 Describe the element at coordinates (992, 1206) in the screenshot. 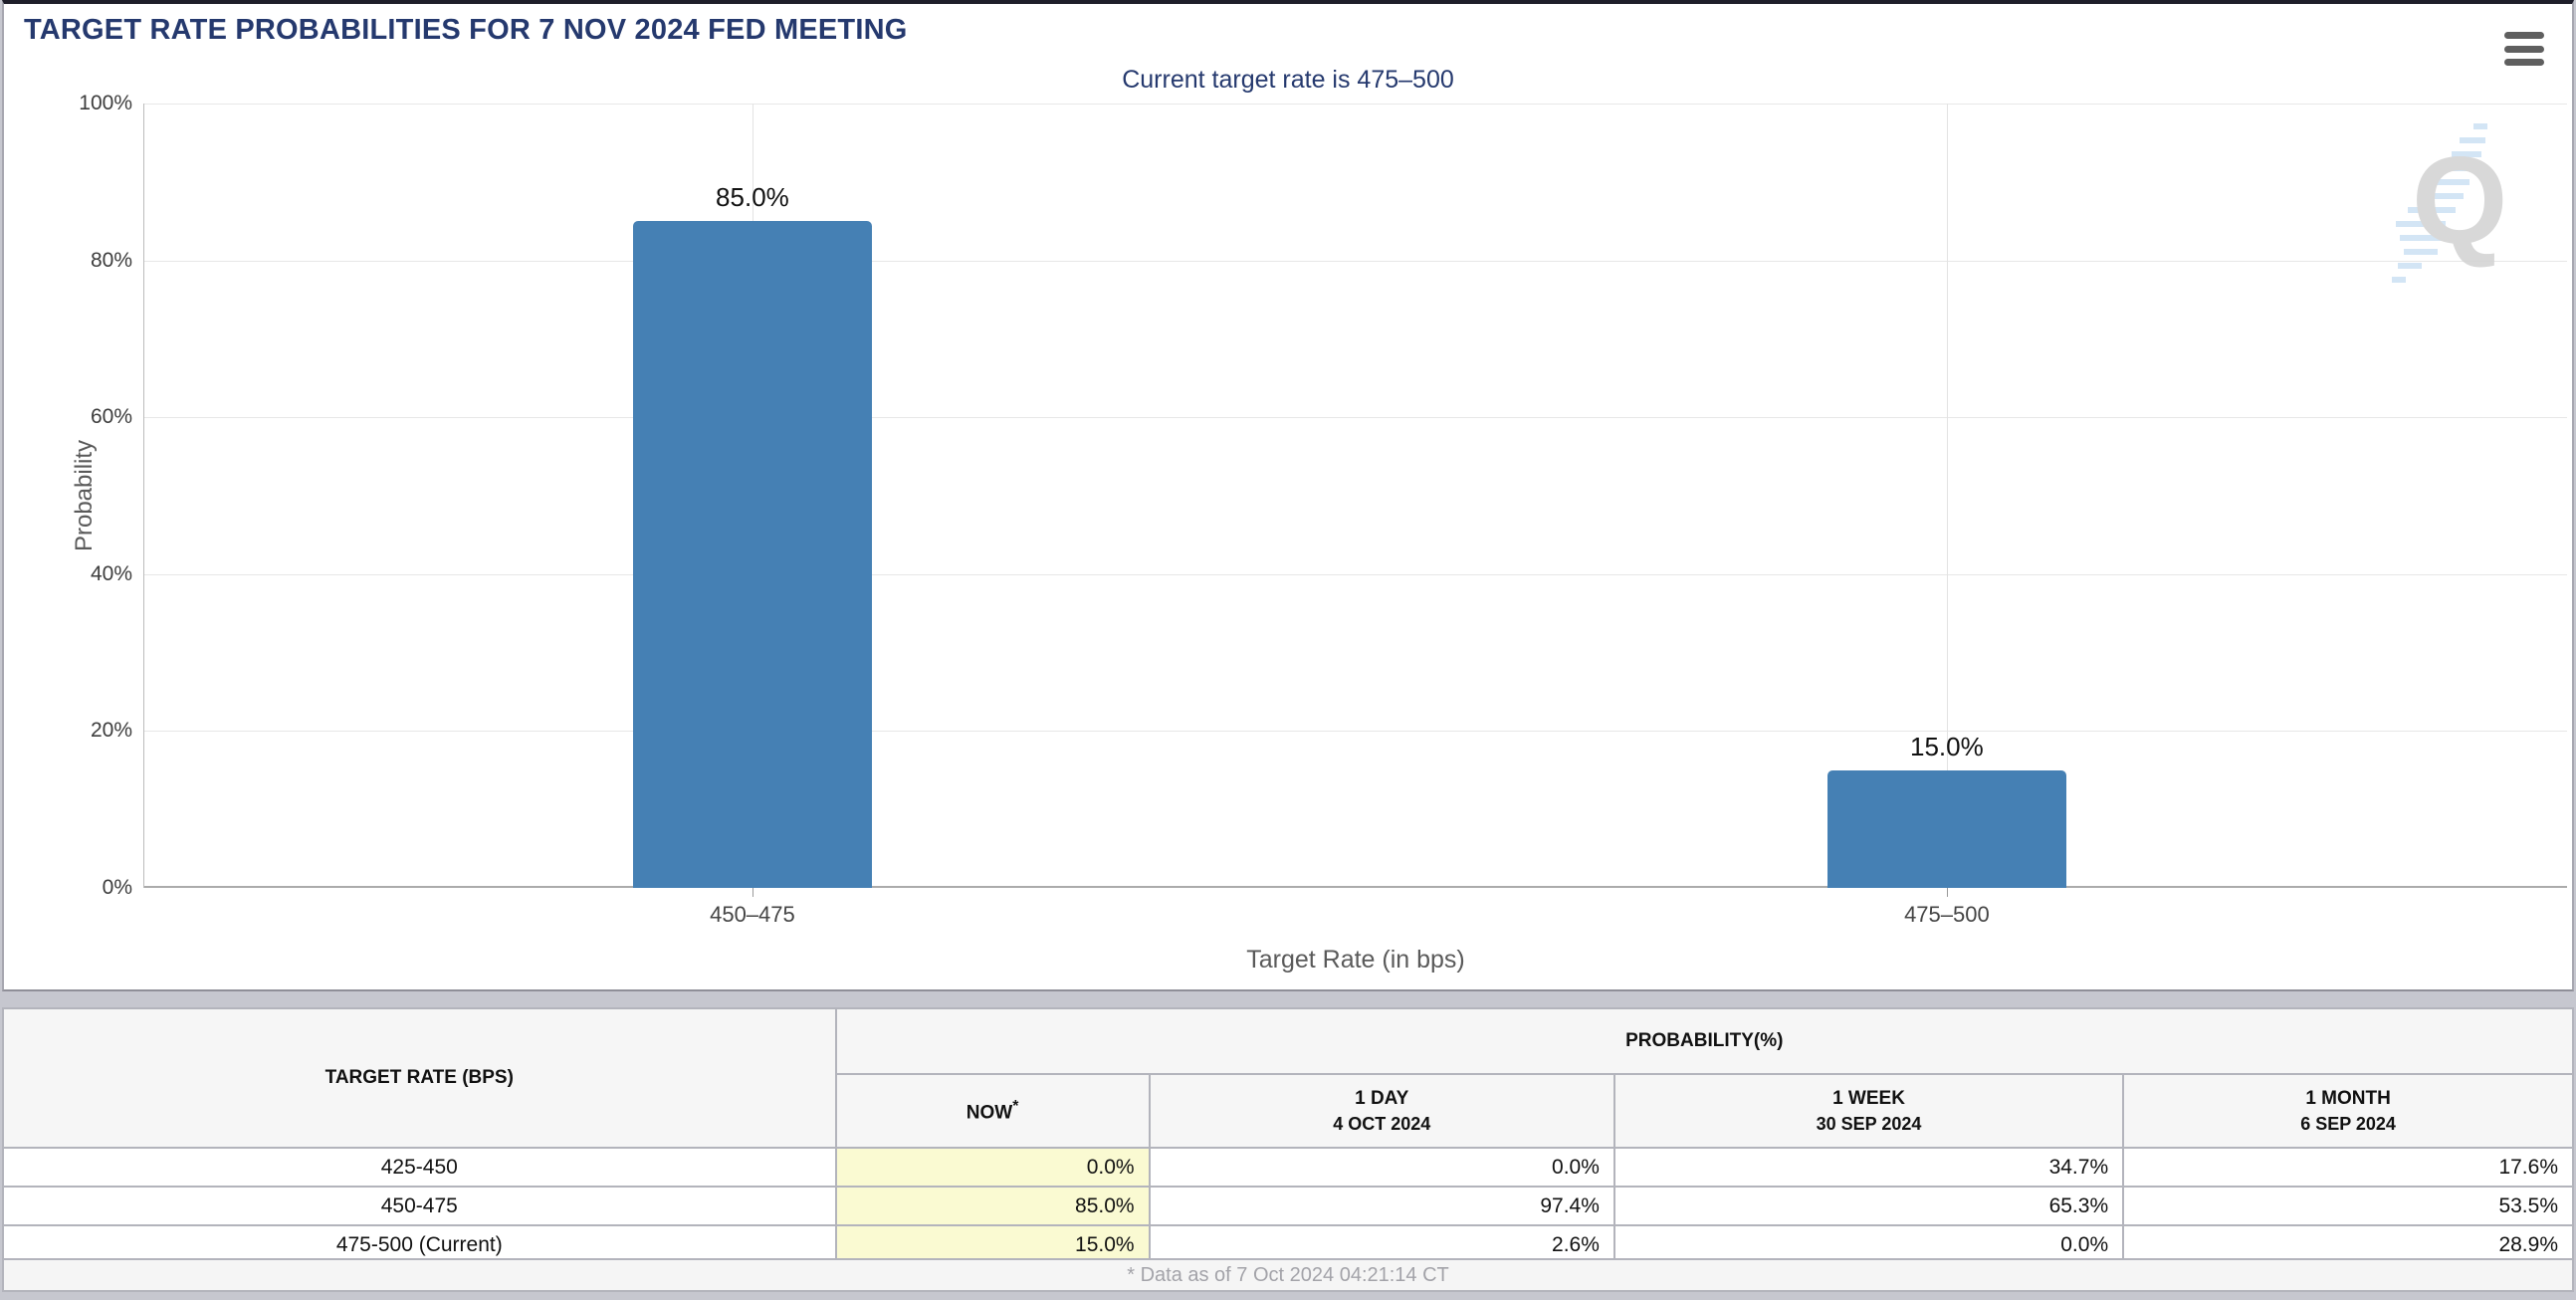

I see `now-prob-cell: 85.0%` at that location.